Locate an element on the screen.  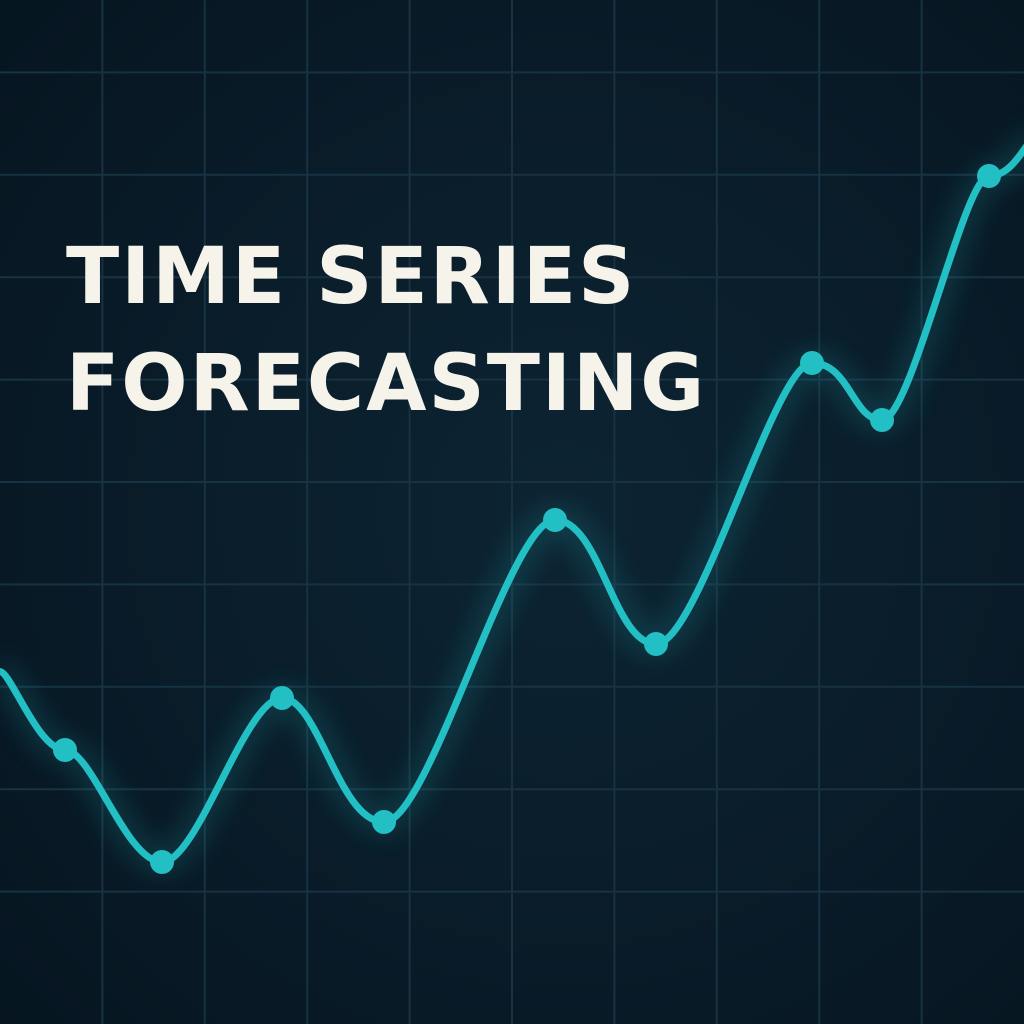
chart-title: FORECASTING is located at coordinates (386, 384).